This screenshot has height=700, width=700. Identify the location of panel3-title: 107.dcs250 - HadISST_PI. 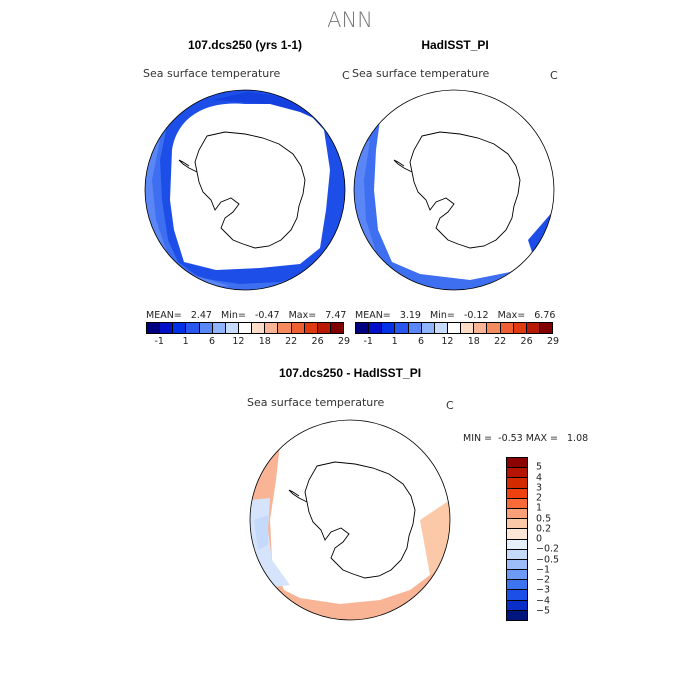
(350, 373).